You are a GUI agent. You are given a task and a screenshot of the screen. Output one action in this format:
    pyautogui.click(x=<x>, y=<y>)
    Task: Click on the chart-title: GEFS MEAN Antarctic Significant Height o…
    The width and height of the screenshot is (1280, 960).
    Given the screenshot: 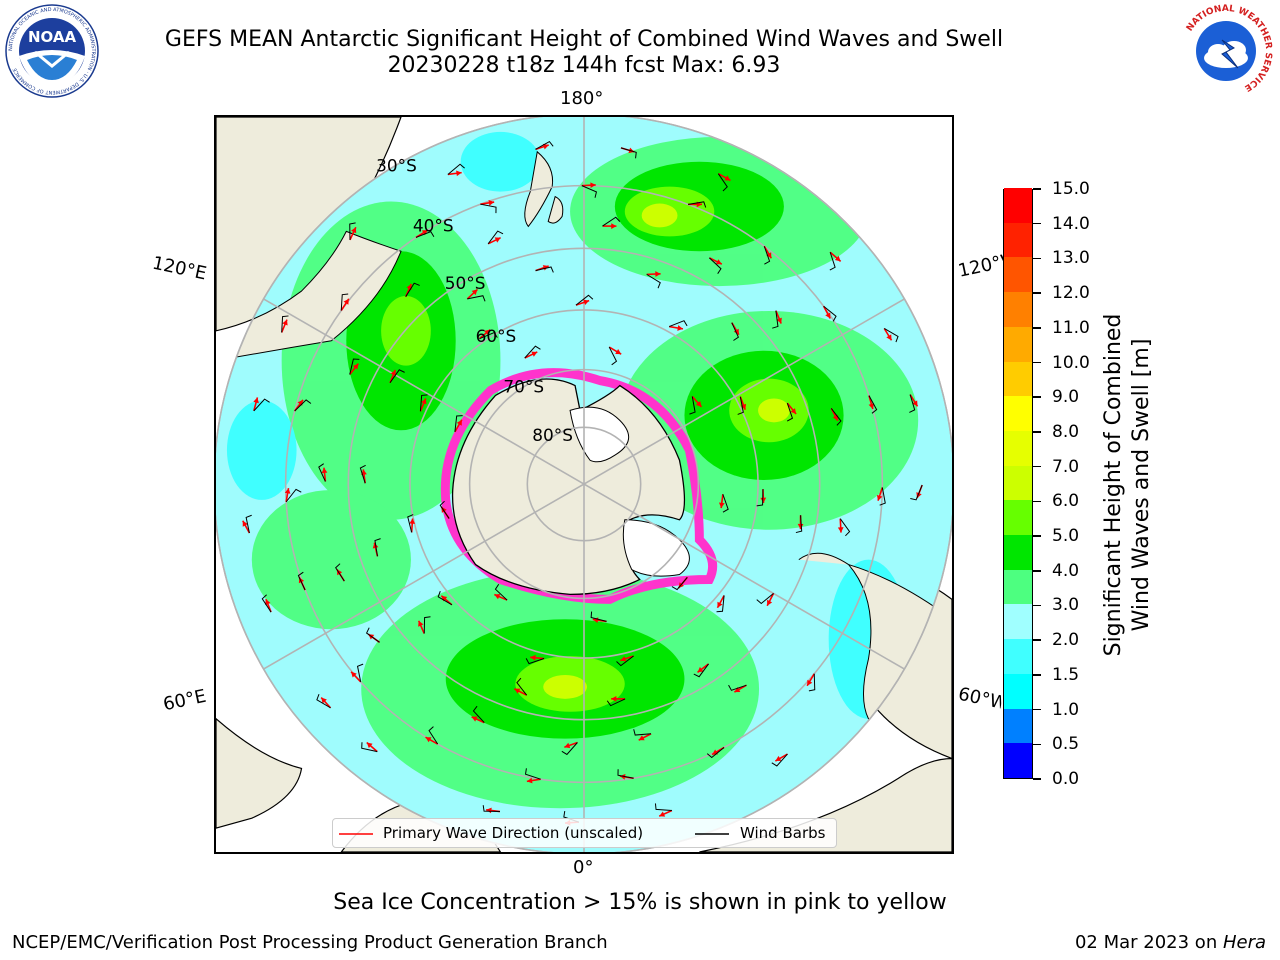 What is the action you would take?
    pyautogui.click(x=584, y=39)
    